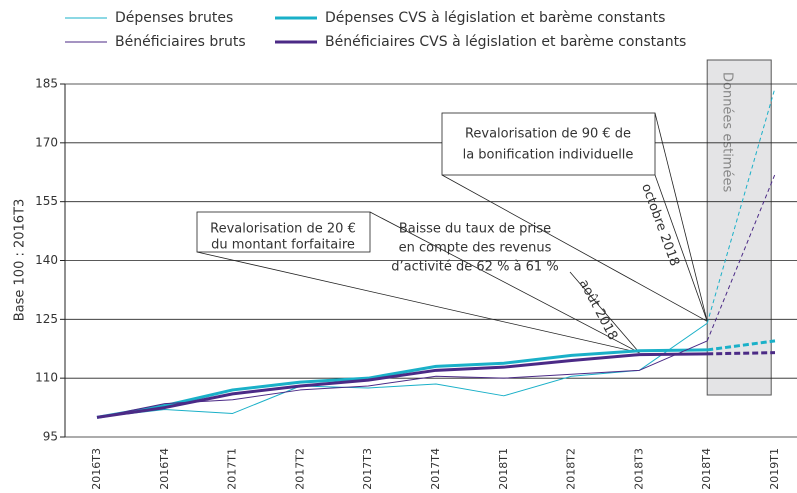  I want to click on x-tick-label: 2017T3, so click(367, 469).